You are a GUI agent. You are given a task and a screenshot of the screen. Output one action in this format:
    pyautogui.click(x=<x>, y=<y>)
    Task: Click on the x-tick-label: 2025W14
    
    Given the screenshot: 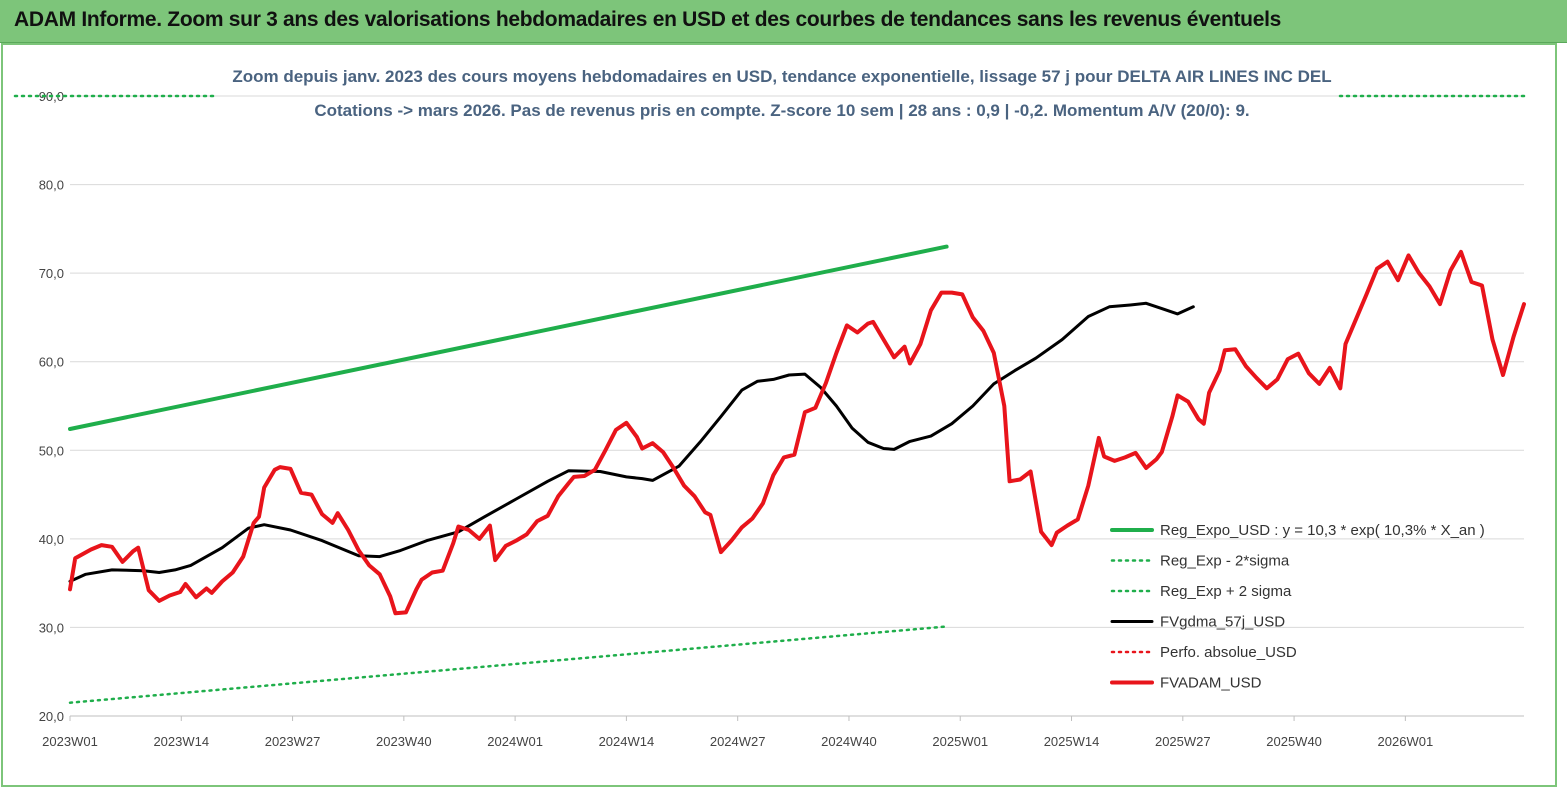 What is the action you would take?
    pyautogui.click(x=1072, y=741)
    